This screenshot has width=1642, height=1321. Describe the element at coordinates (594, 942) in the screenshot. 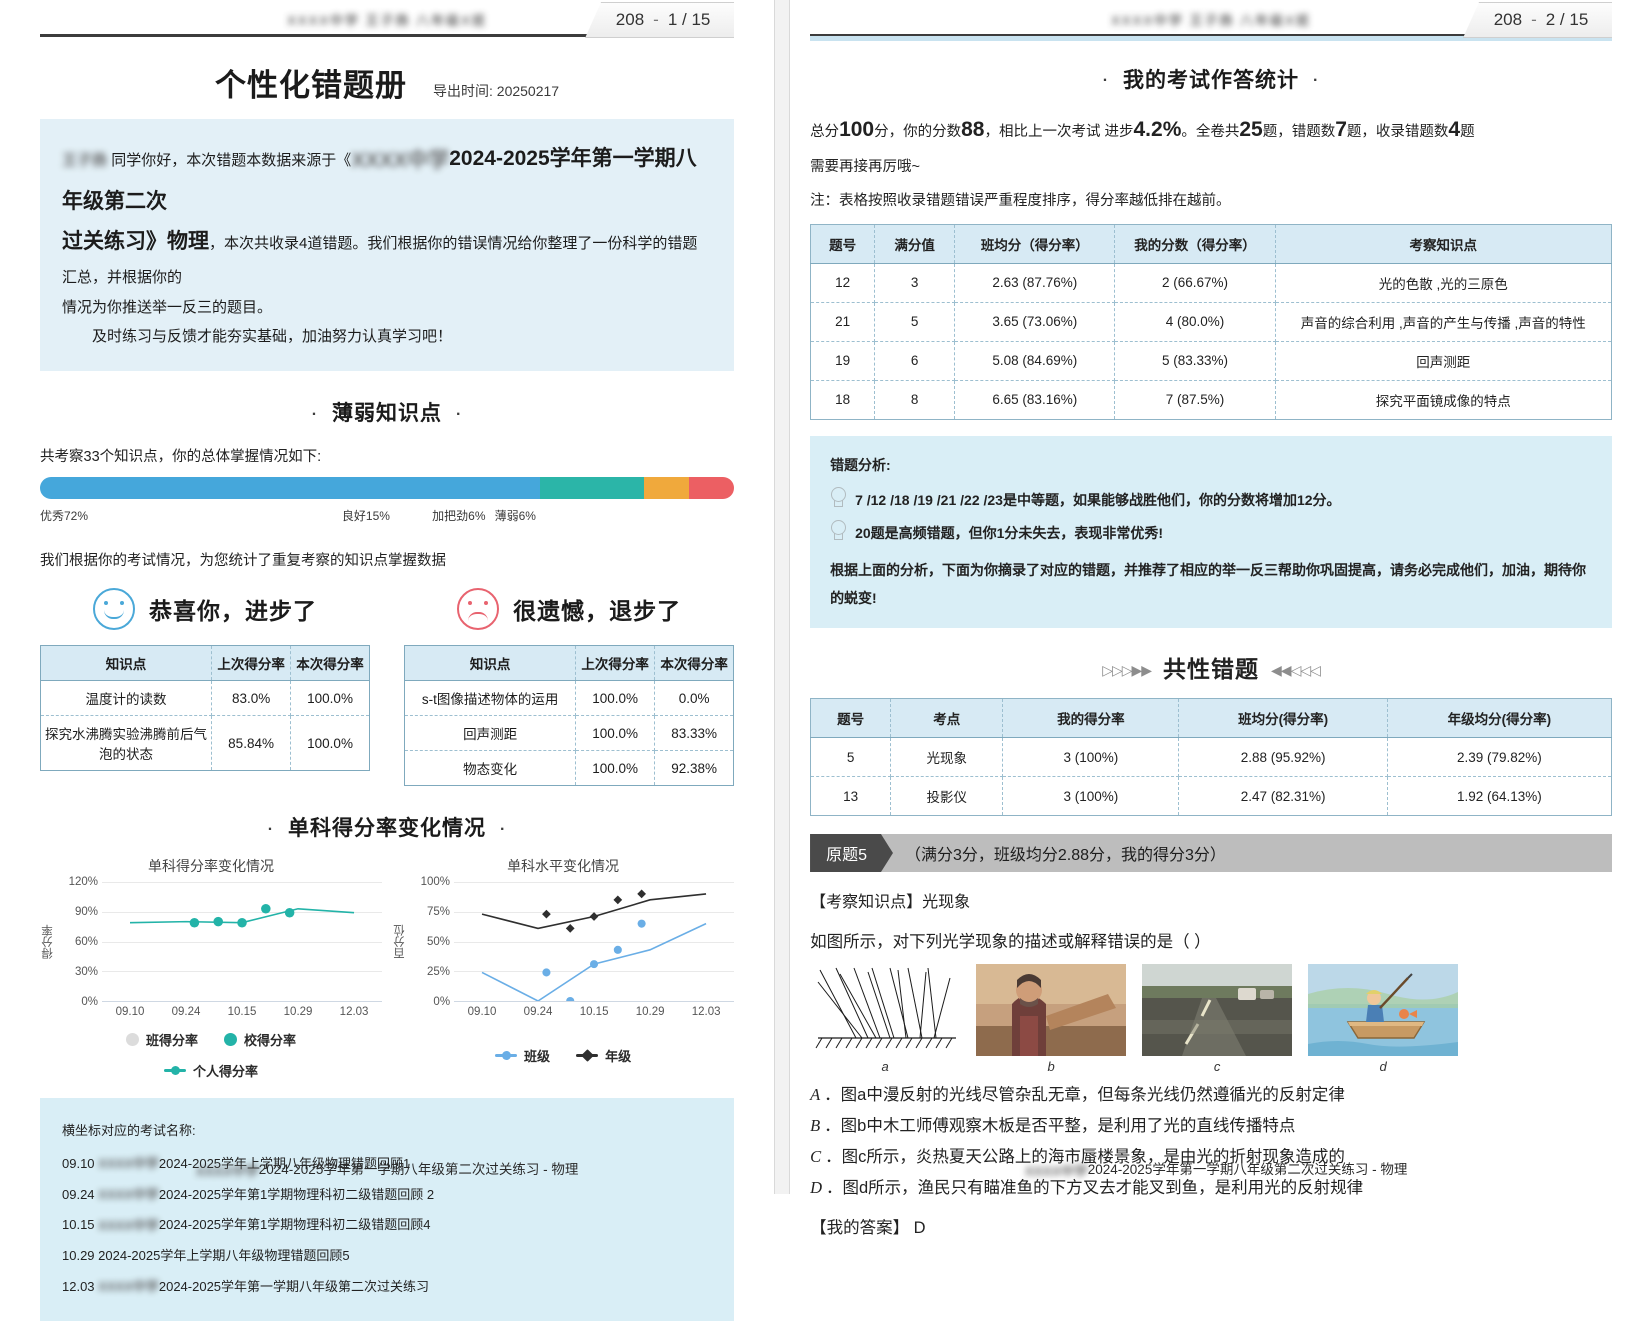

I see `chart-2-plot` at that location.